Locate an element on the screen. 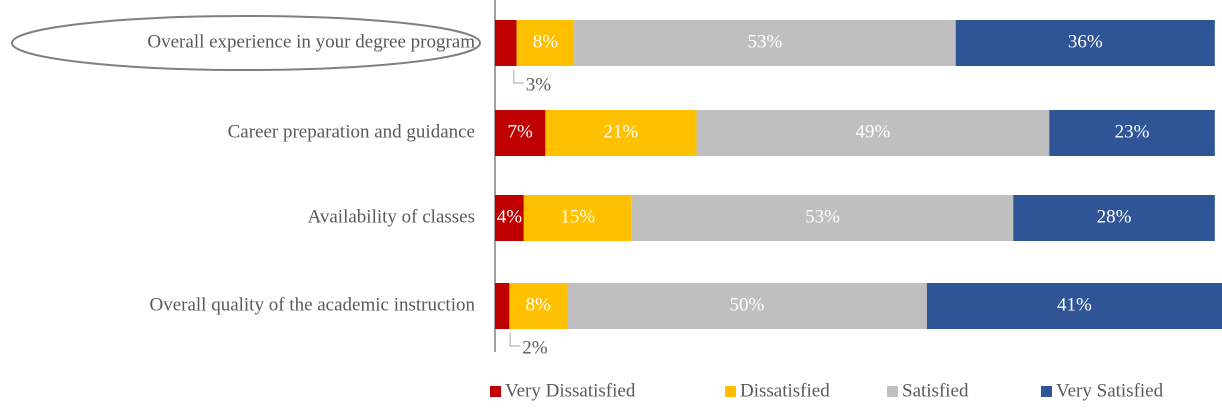 Image resolution: width=1222 pixels, height=410 pixels. data-label: 36% is located at coordinates (1085, 41).